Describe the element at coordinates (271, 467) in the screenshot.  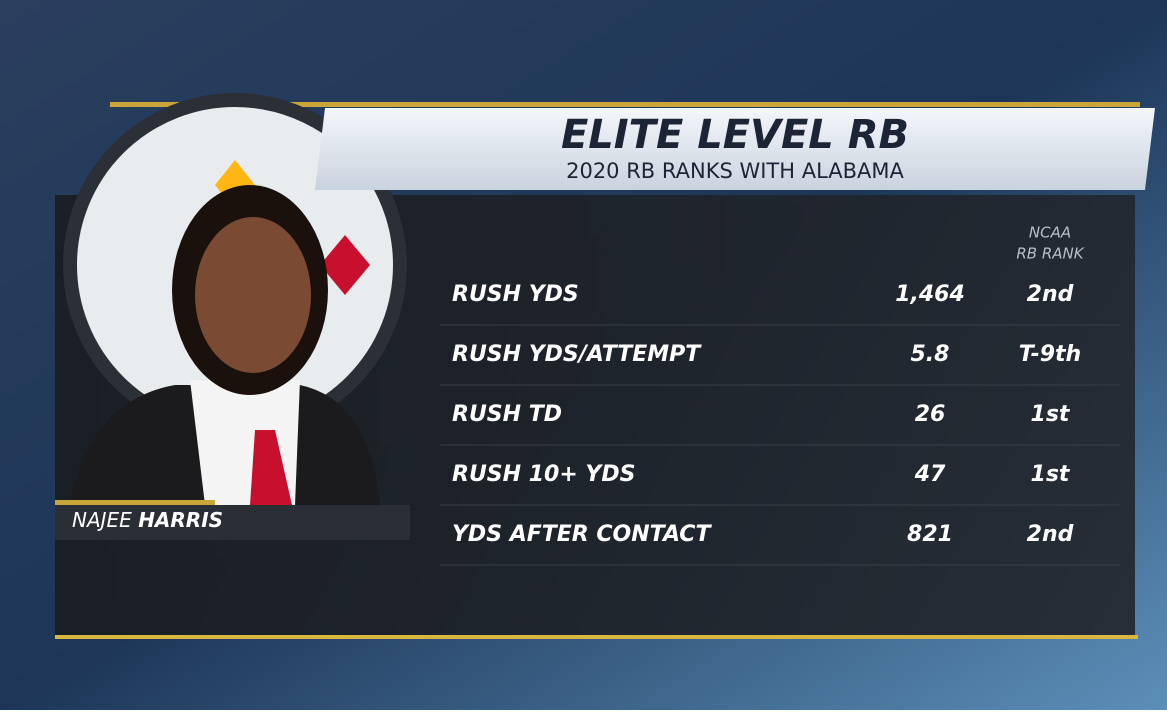
I see `player-tie` at that location.